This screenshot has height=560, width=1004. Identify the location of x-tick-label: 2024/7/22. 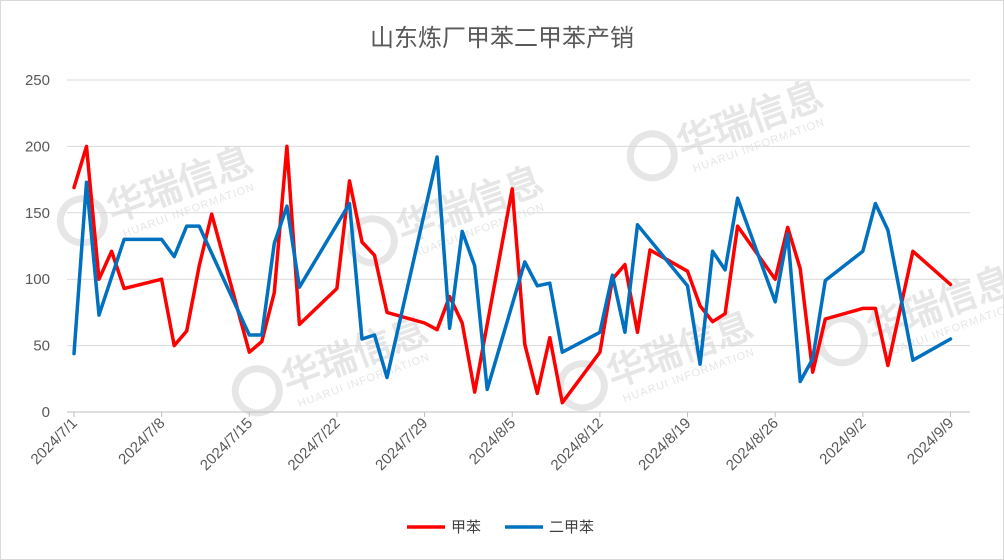
(314, 444).